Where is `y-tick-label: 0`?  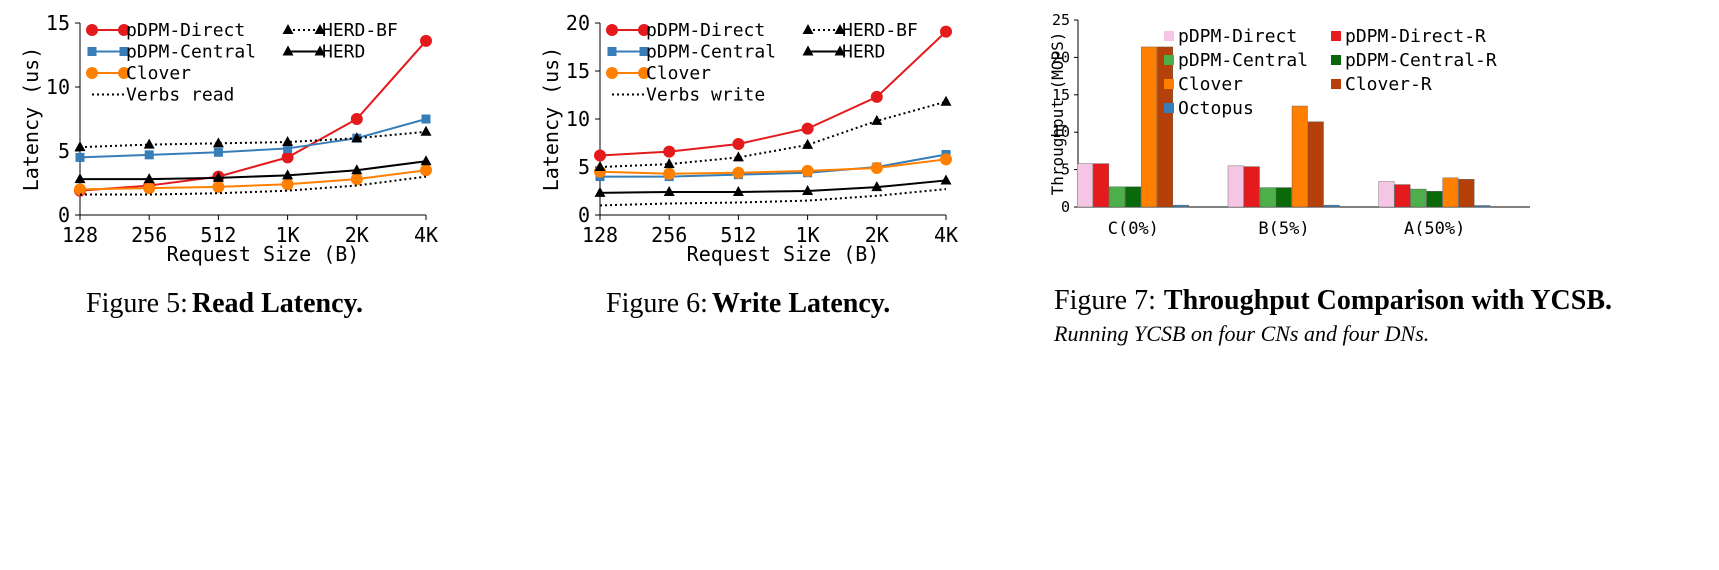
y-tick-label: 0 is located at coordinates (1065, 207).